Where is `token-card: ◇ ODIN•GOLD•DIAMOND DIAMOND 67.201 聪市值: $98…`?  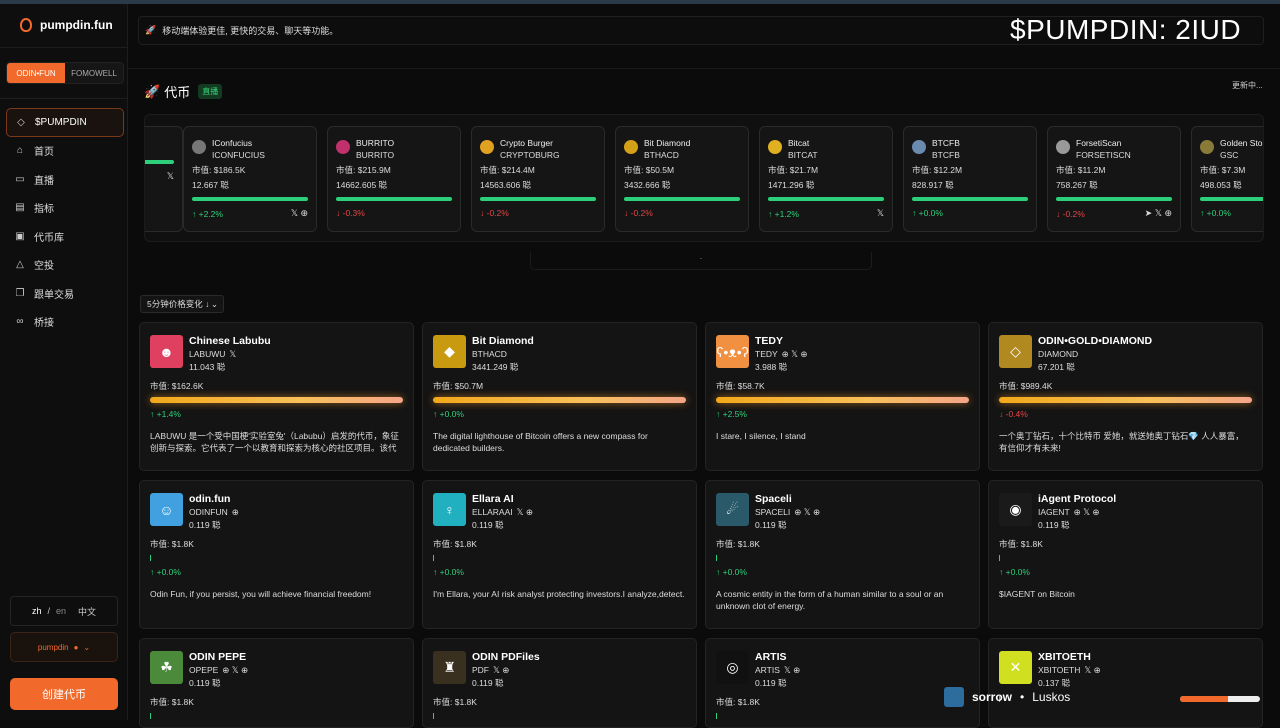 token-card: ◇ ODIN•GOLD•DIAMOND DIAMOND 67.201 聪市值: $98… is located at coordinates (1125, 396).